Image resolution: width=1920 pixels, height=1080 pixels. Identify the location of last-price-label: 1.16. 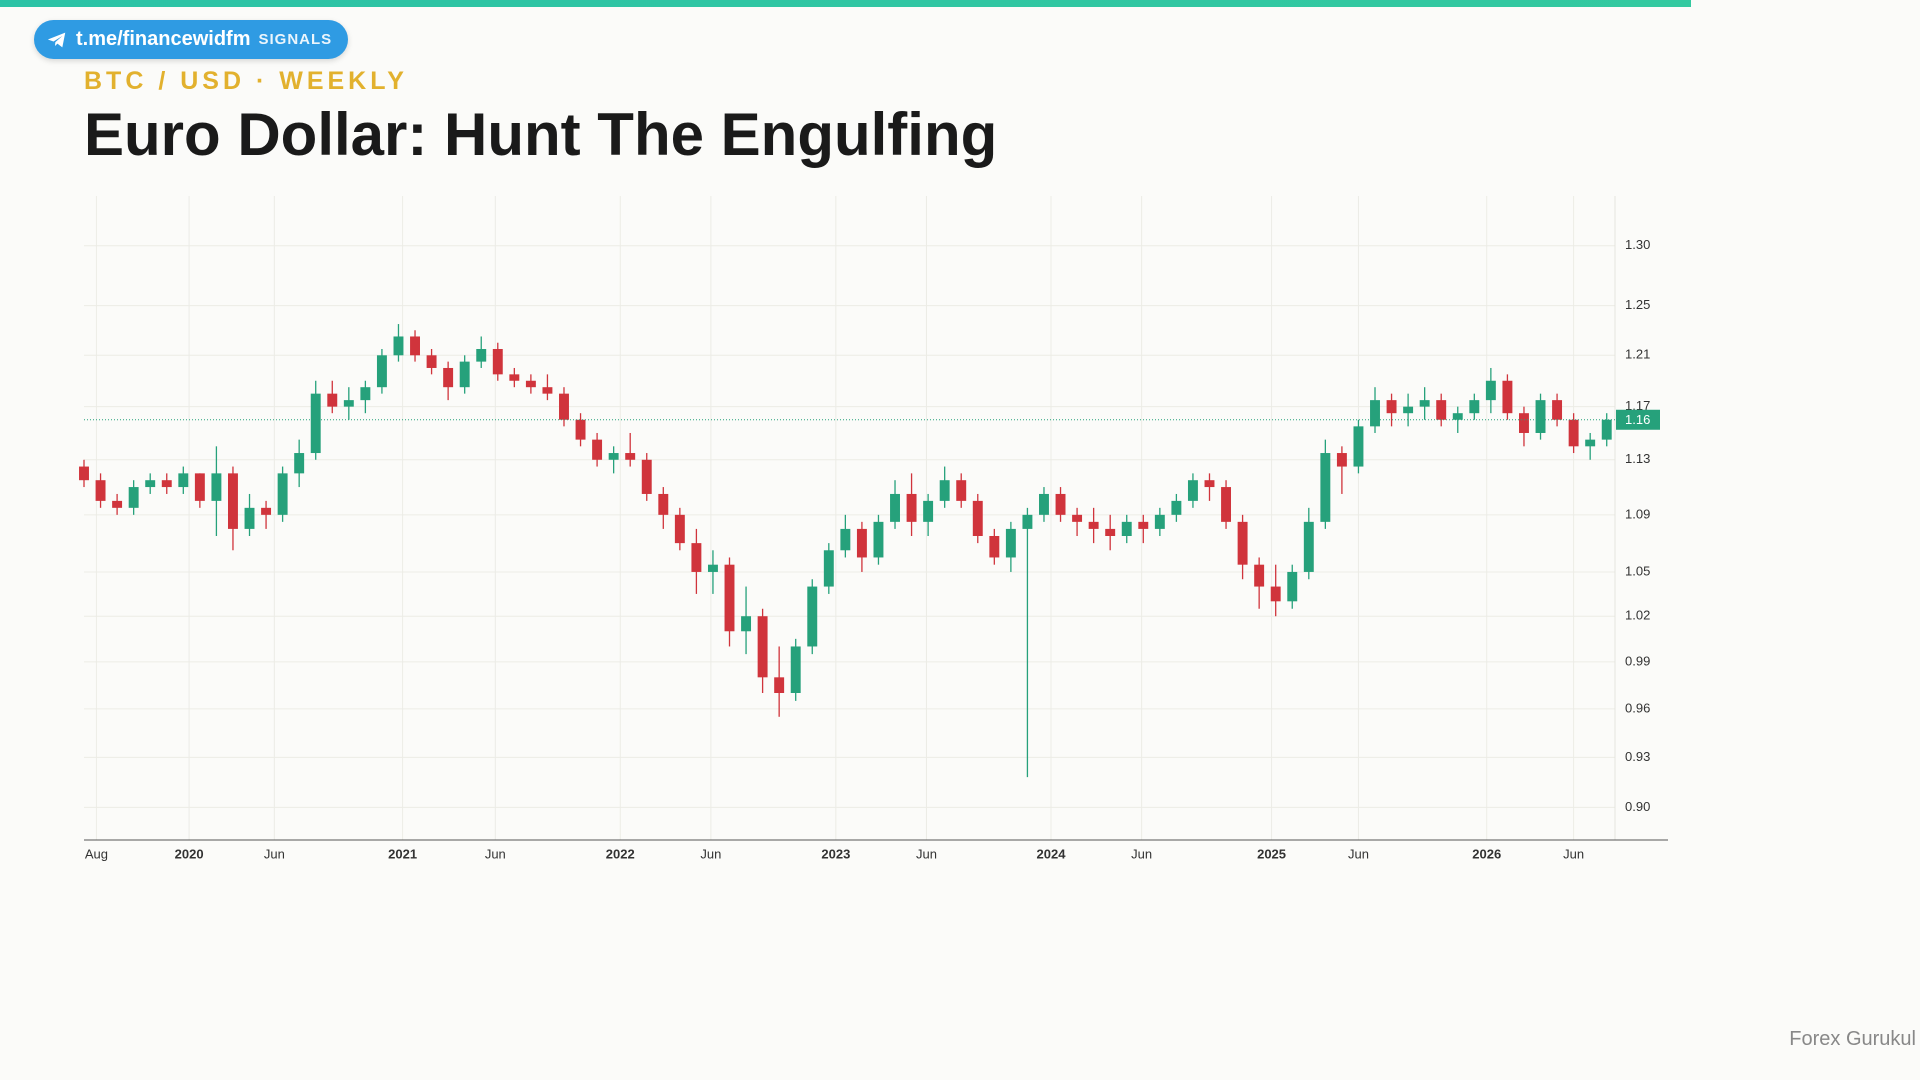
(1637, 419).